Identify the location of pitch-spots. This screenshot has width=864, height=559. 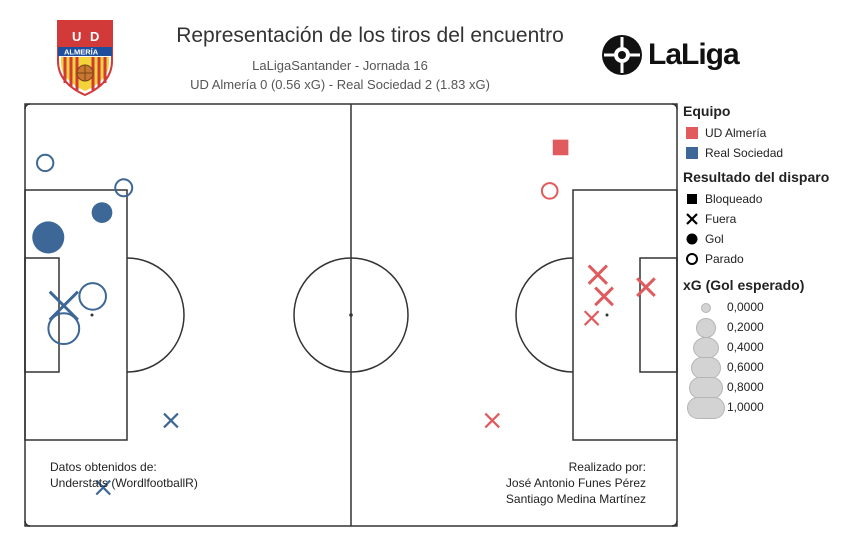
(349, 315).